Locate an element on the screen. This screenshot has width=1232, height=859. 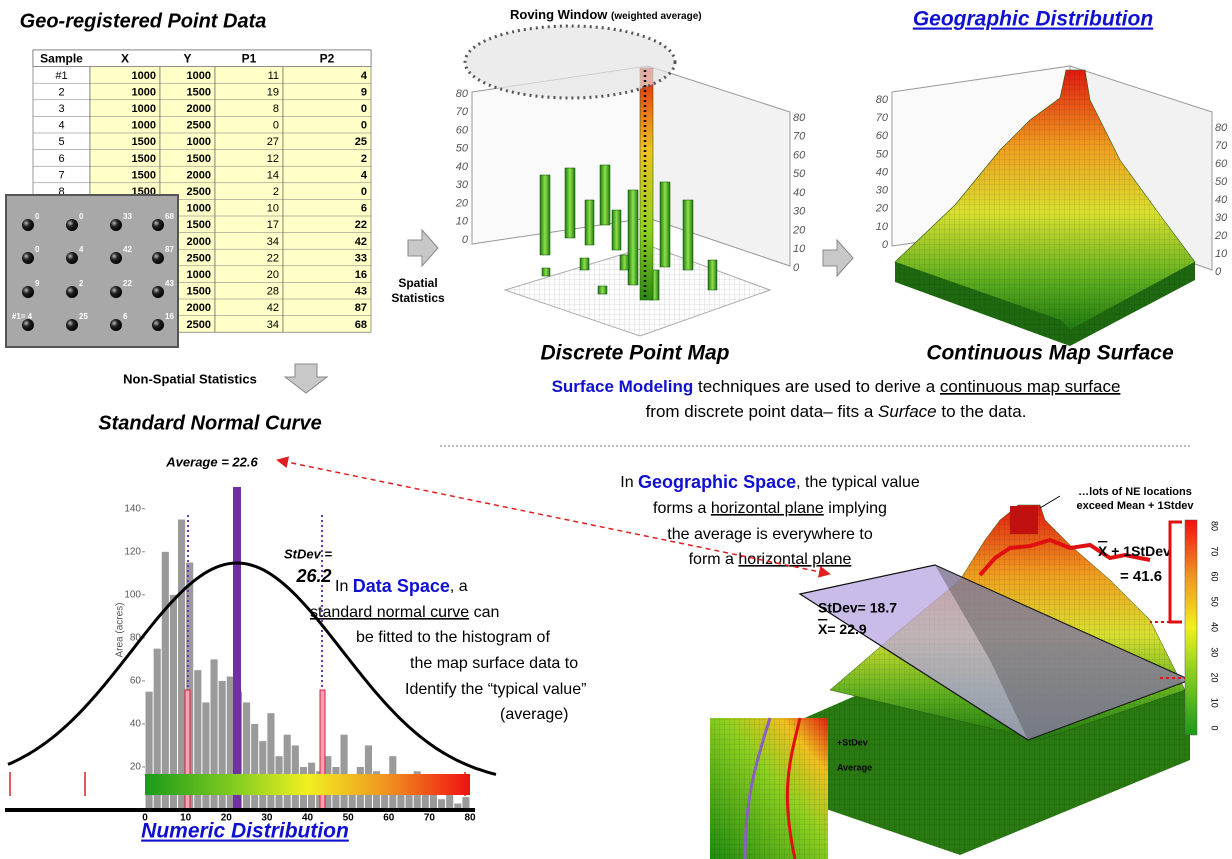
table-cell: 27 is located at coordinates (273, 142).